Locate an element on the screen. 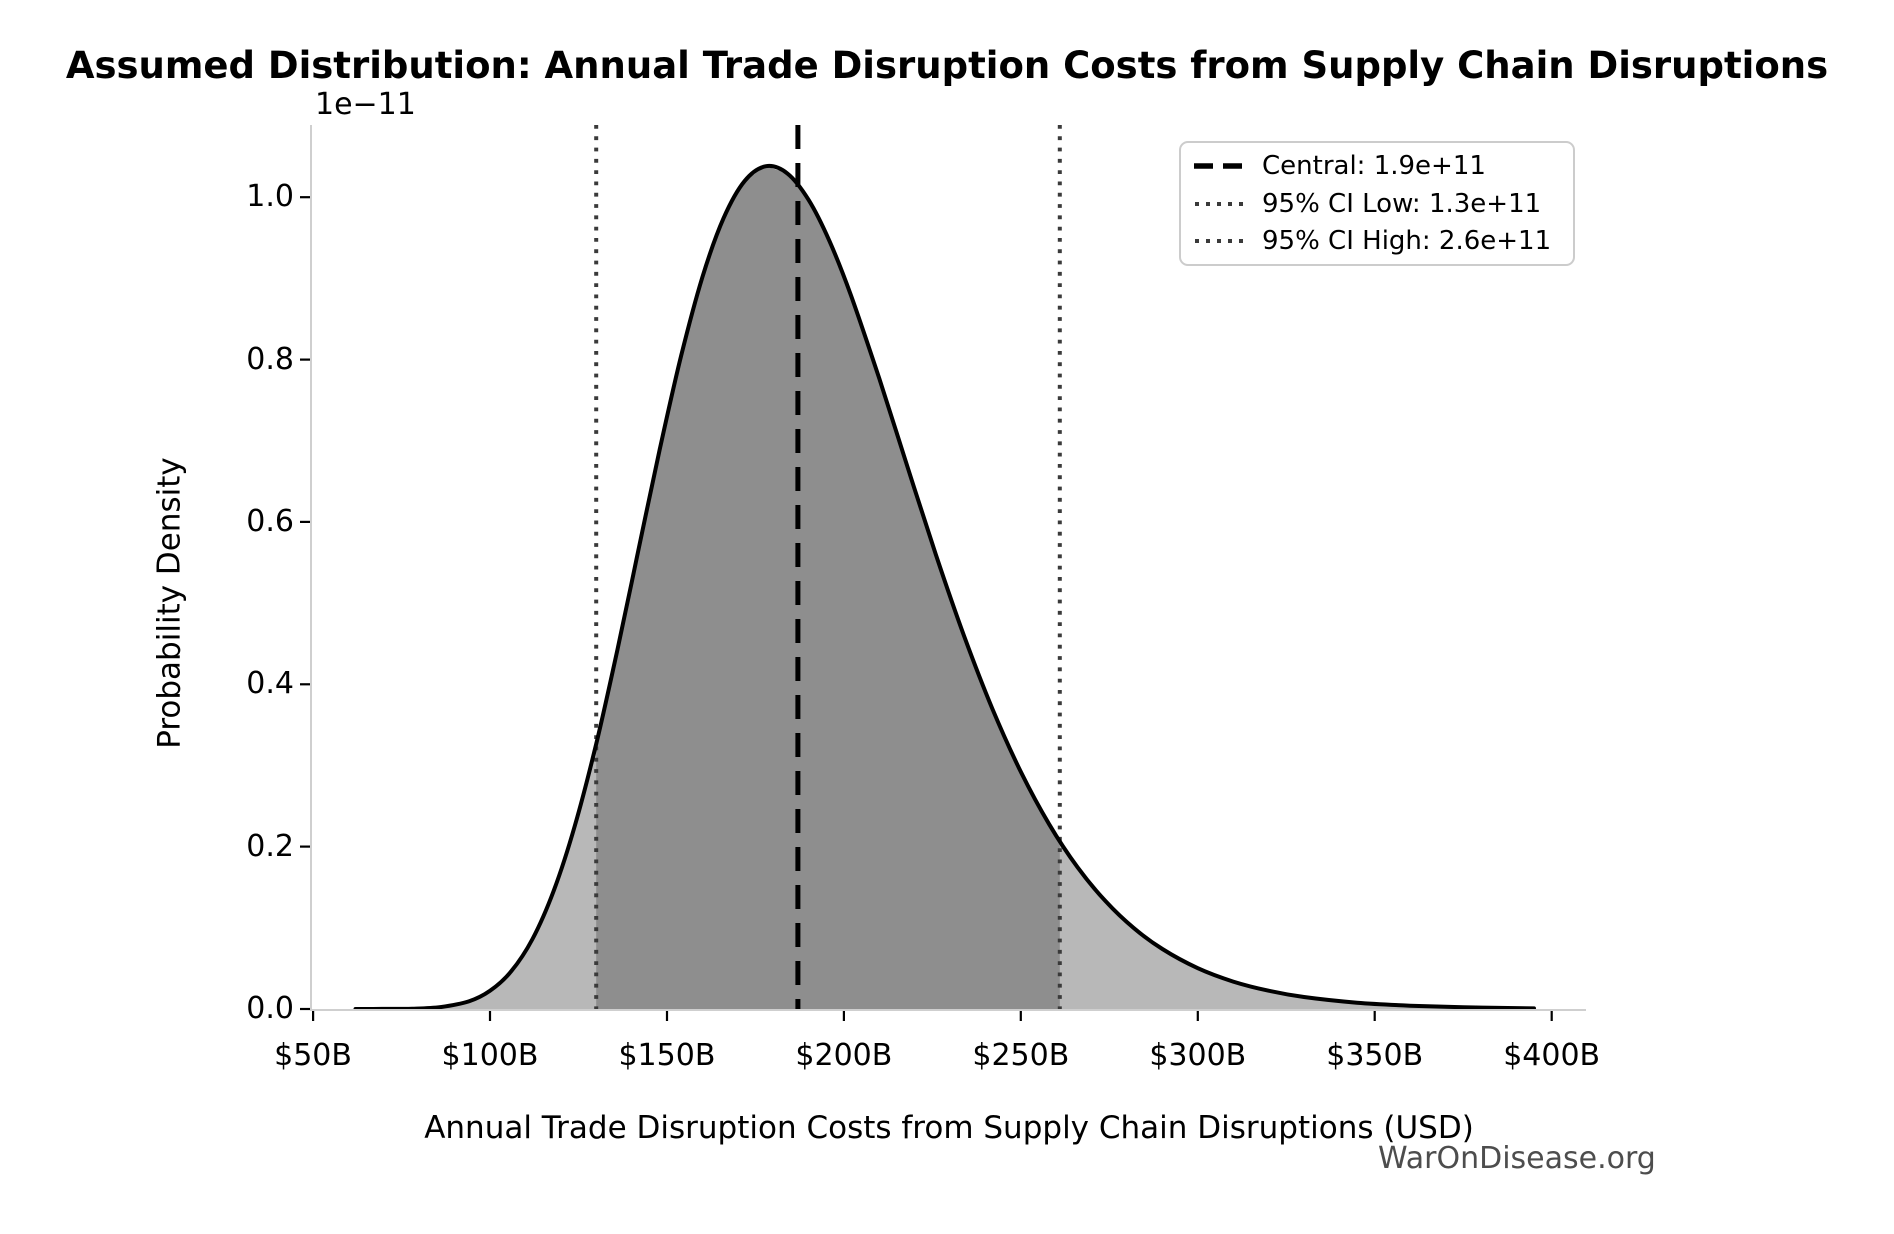 Image resolution: width=1894 pixels, height=1234 pixels. x-tick-label: $200B is located at coordinates (844, 1055).